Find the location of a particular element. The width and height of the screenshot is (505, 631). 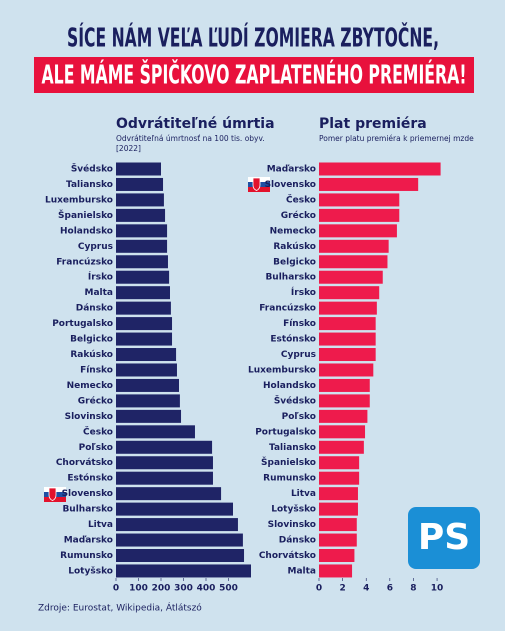

category-label: Česko is located at coordinates (301, 199).